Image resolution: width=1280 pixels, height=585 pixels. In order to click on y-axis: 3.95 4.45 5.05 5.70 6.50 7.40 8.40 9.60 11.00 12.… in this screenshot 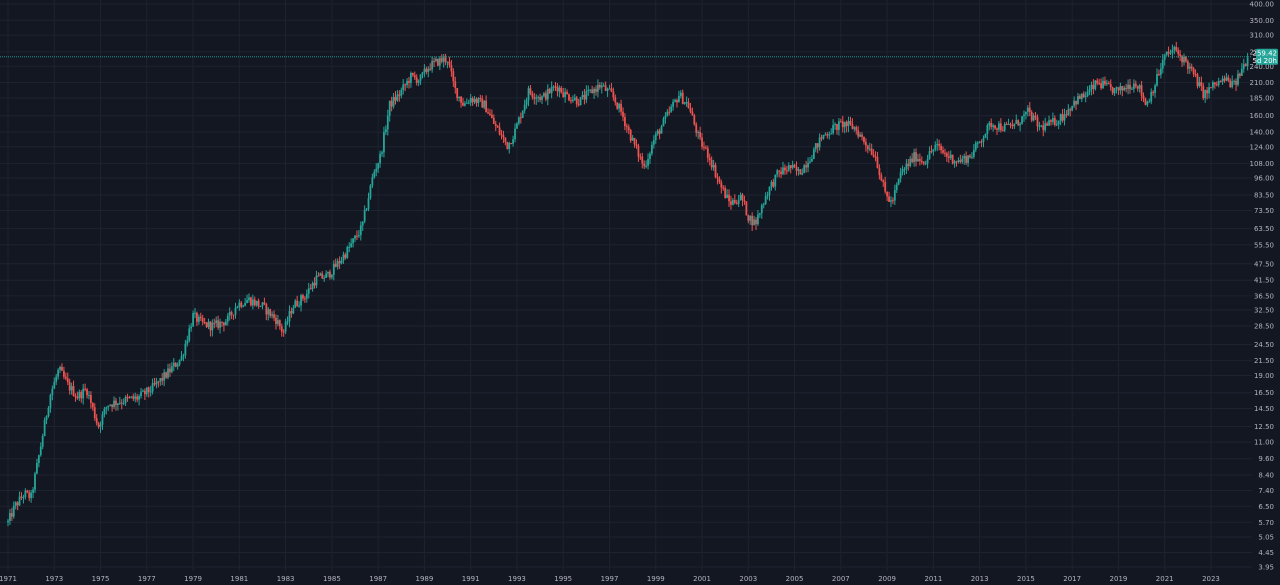, I will do `click(1262, 286)`.